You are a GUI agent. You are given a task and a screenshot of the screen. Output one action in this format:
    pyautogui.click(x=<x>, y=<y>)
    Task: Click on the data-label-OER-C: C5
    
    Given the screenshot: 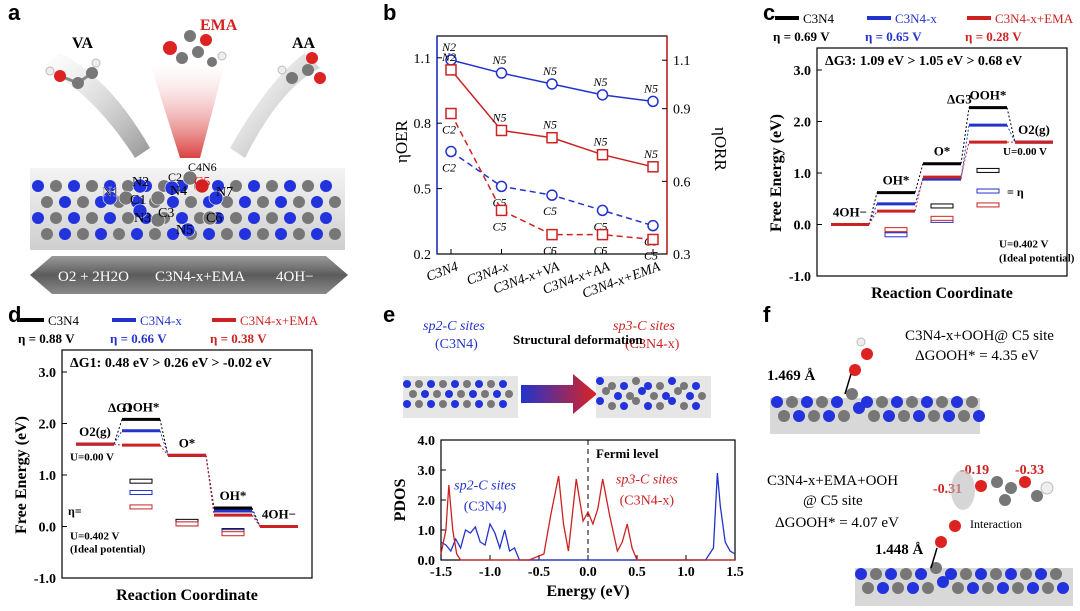 What is the action you would take?
    pyautogui.click(x=550, y=211)
    